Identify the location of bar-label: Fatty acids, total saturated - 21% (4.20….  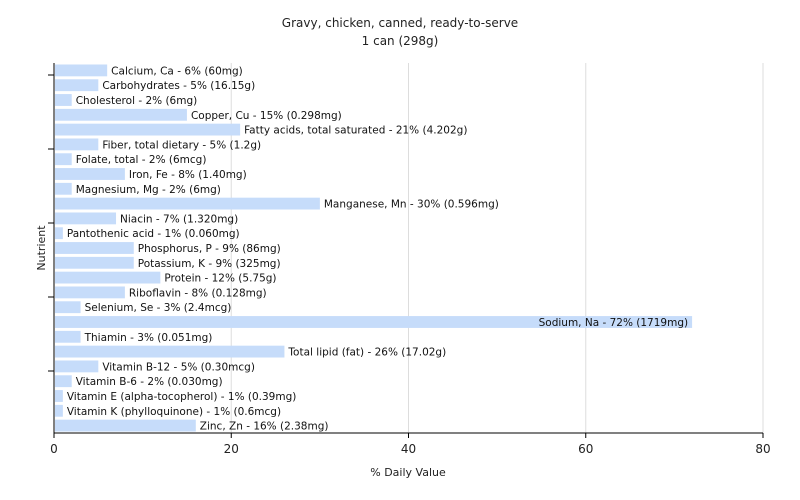
(355, 131).